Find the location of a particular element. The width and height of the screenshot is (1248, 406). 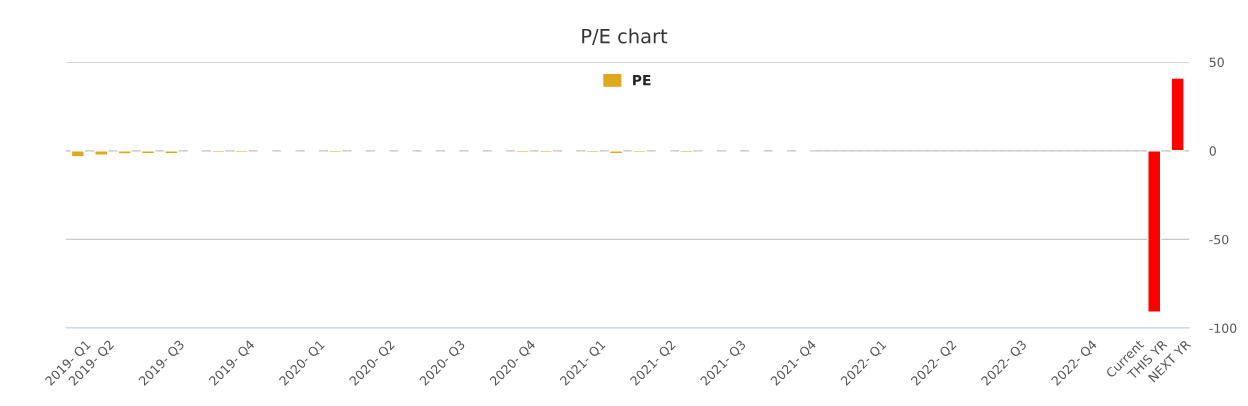

y-tick-label: 0 is located at coordinates (1212, 151).